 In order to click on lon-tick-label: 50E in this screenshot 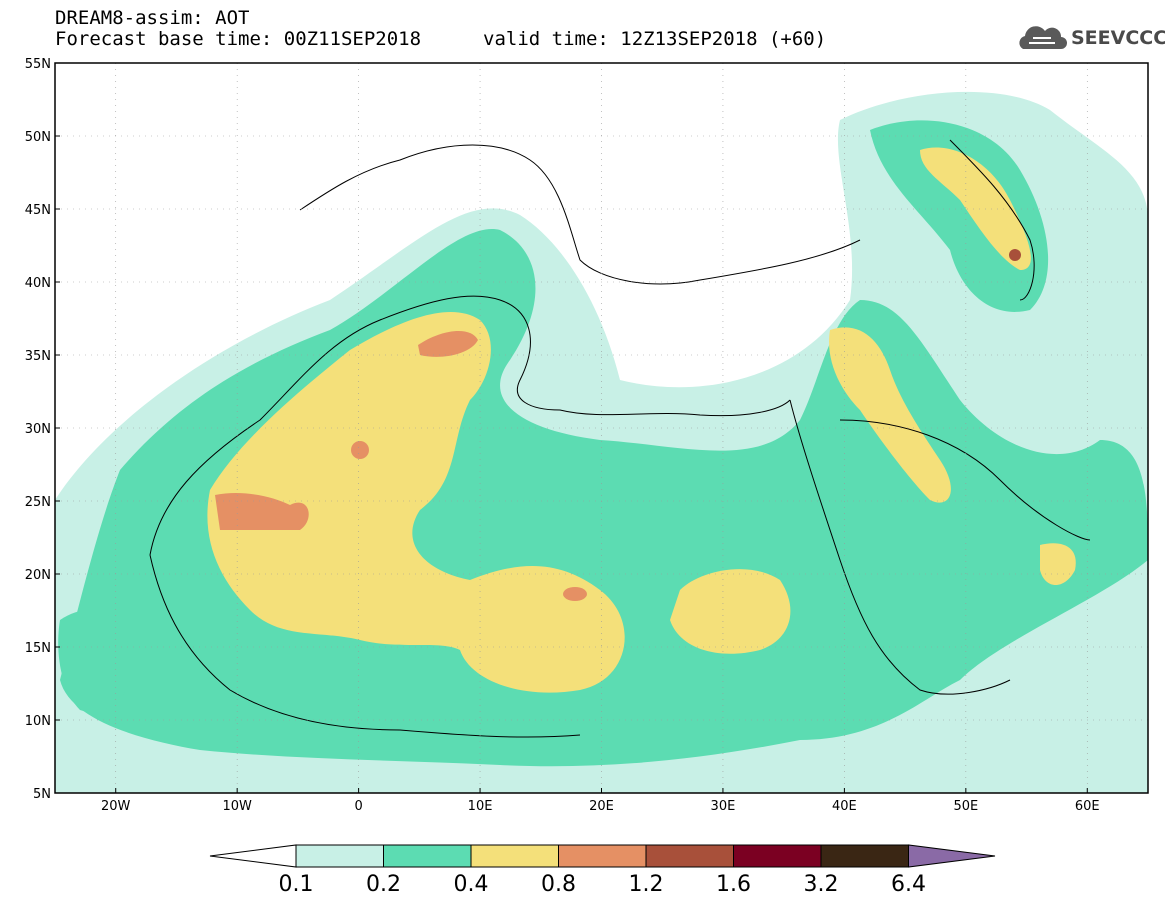, I will do `click(965, 806)`.